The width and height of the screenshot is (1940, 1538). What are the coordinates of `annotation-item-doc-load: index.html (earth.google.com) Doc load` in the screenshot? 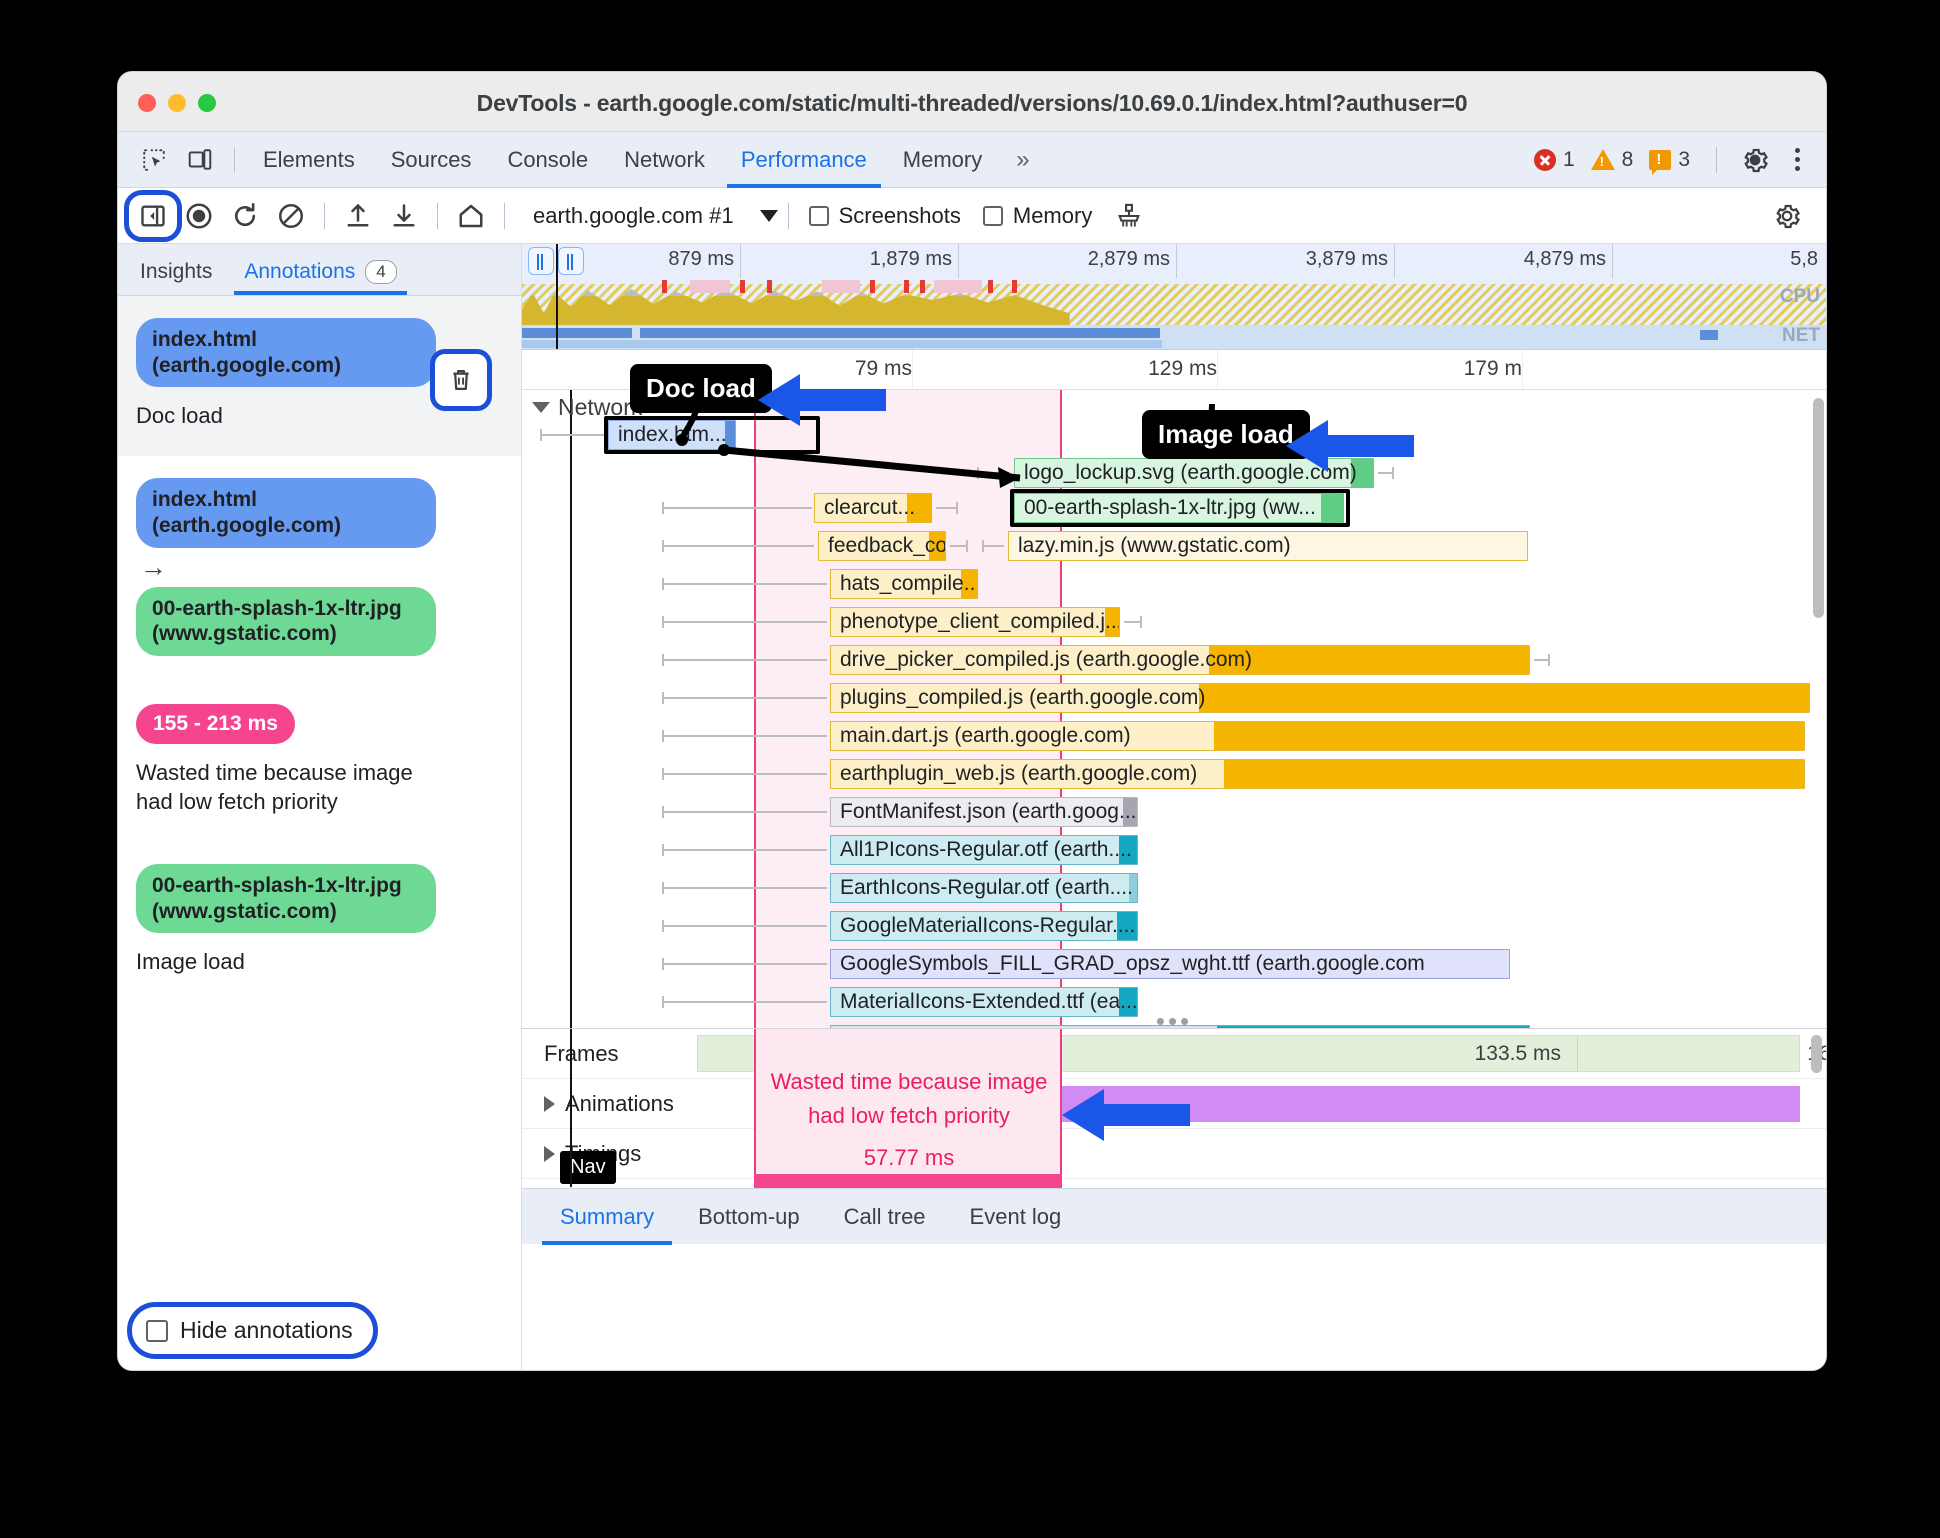 It's located at (319, 376).